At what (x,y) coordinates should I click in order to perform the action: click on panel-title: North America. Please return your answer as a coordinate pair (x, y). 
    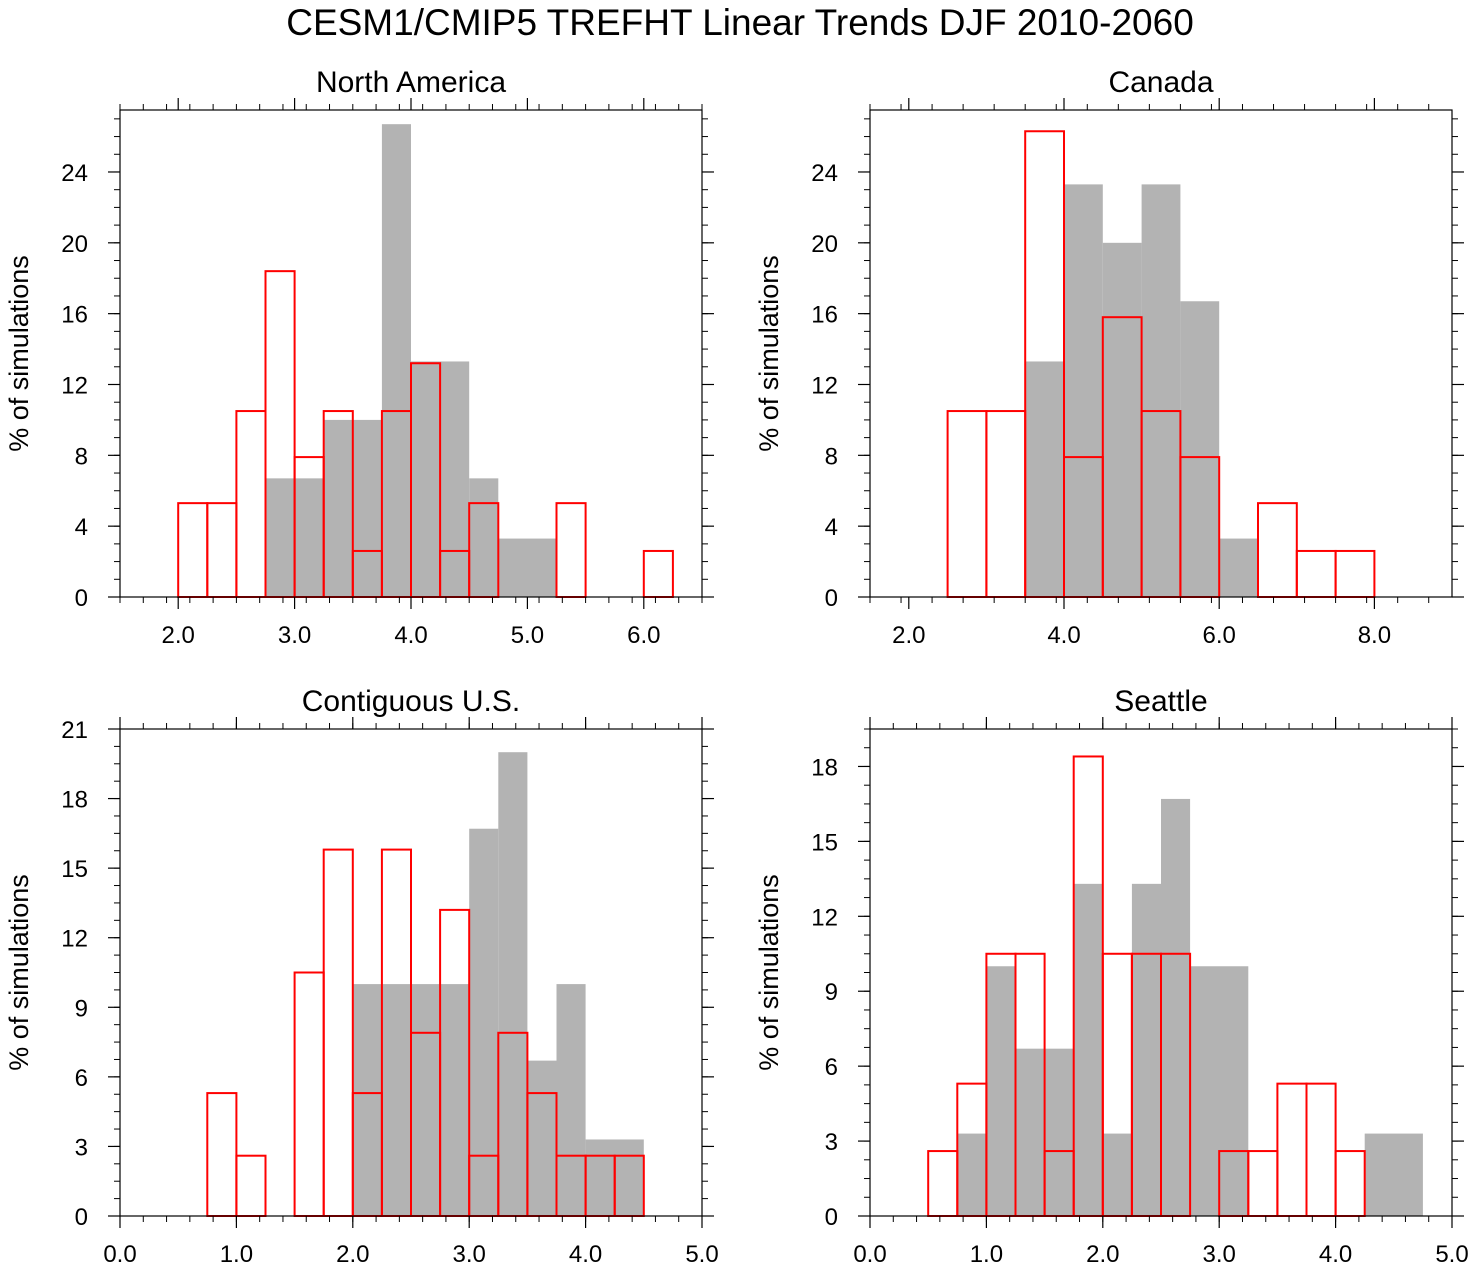
    Looking at the image, I should click on (411, 82).